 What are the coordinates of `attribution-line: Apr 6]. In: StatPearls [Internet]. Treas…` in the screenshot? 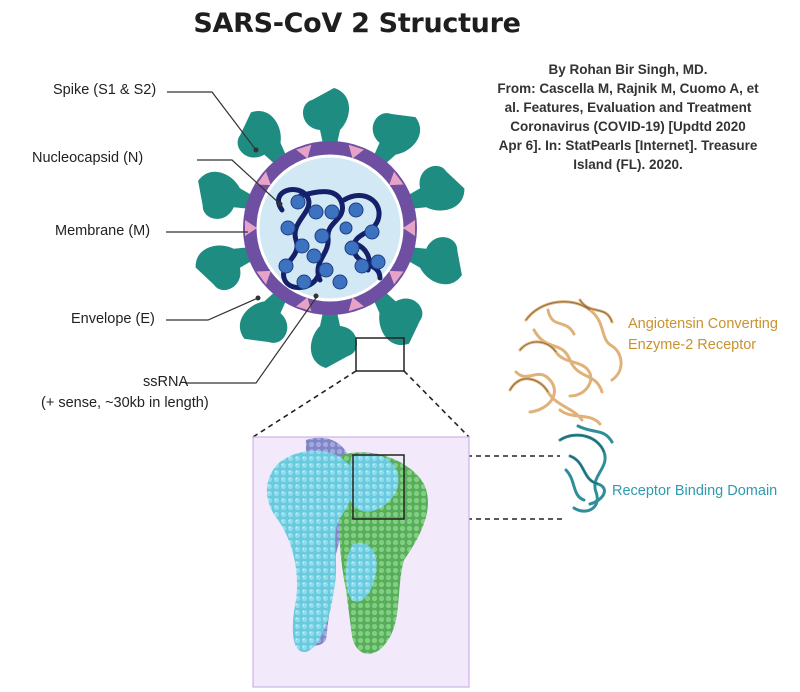 It's located at (628, 145).